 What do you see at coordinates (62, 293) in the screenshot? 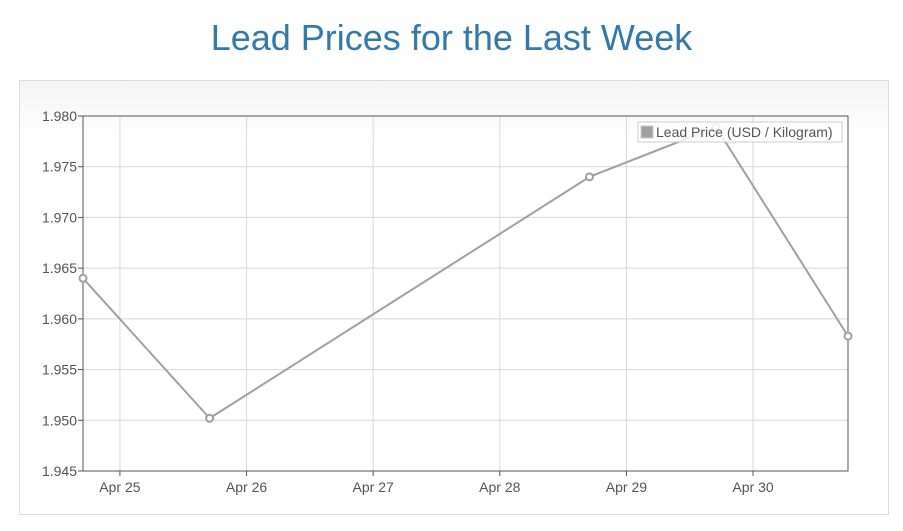
I see `y-axis: 1.945 1.950 1.955 1.960 1.965 1.970 1.975 1.980` at bounding box center [62, 293].